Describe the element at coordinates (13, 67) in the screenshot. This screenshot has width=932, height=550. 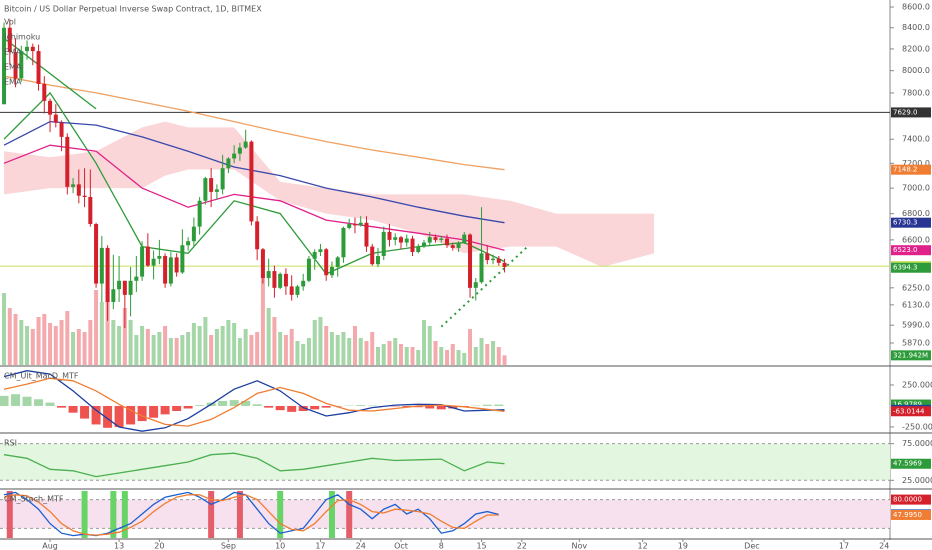
I see `legend-entry: EMA` at that location.